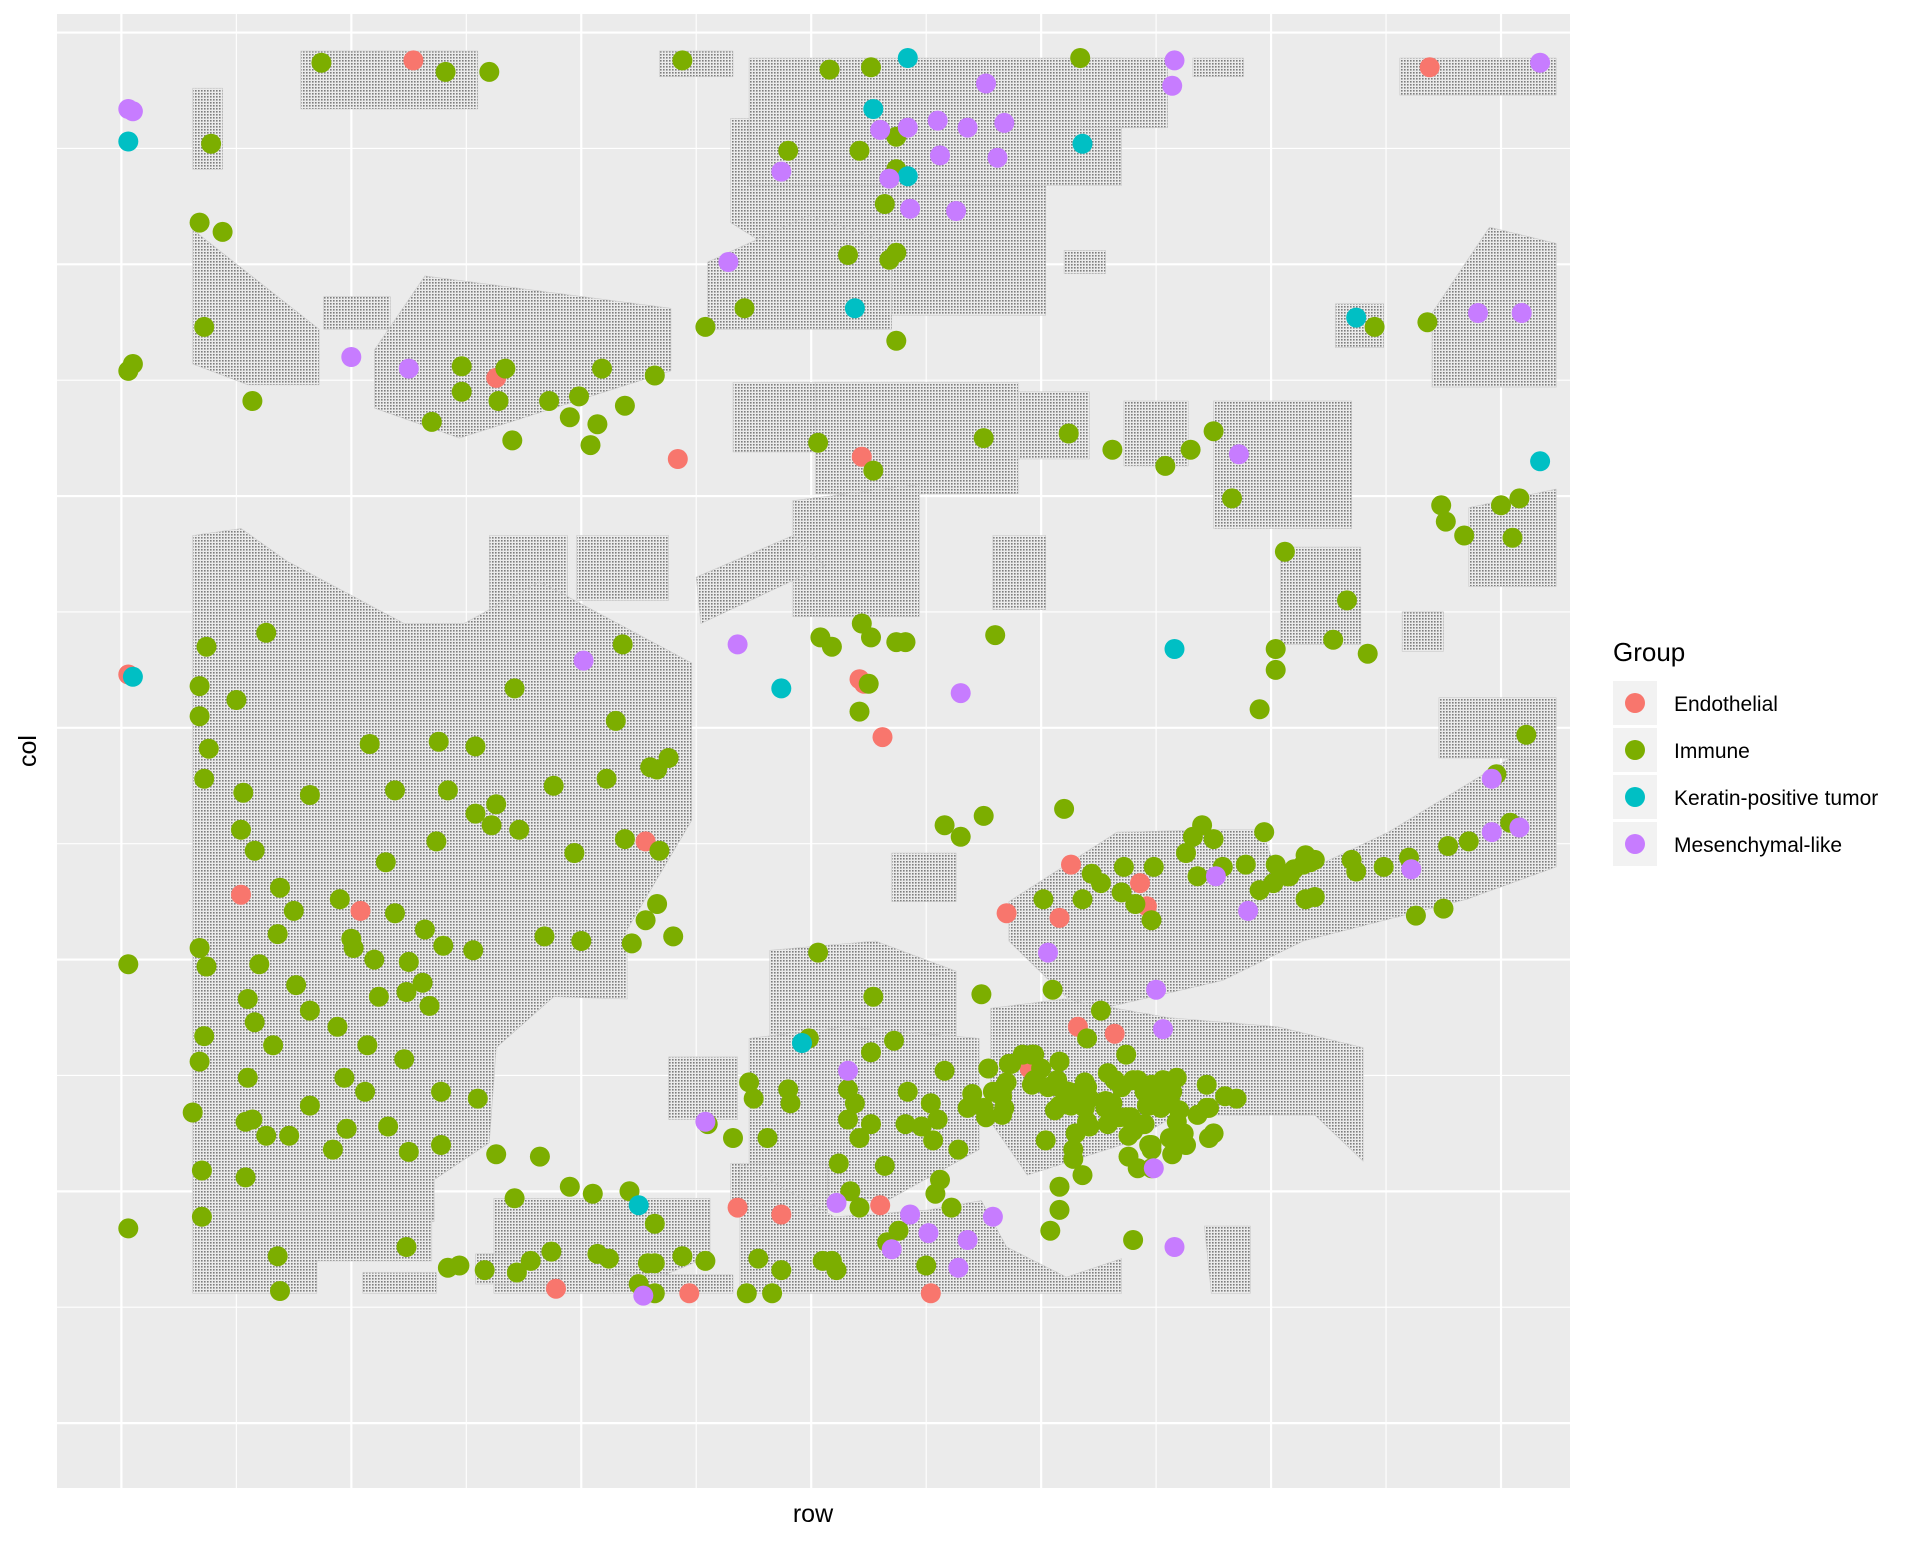  I want to click on legend-title: Group, so click(1649, 652).